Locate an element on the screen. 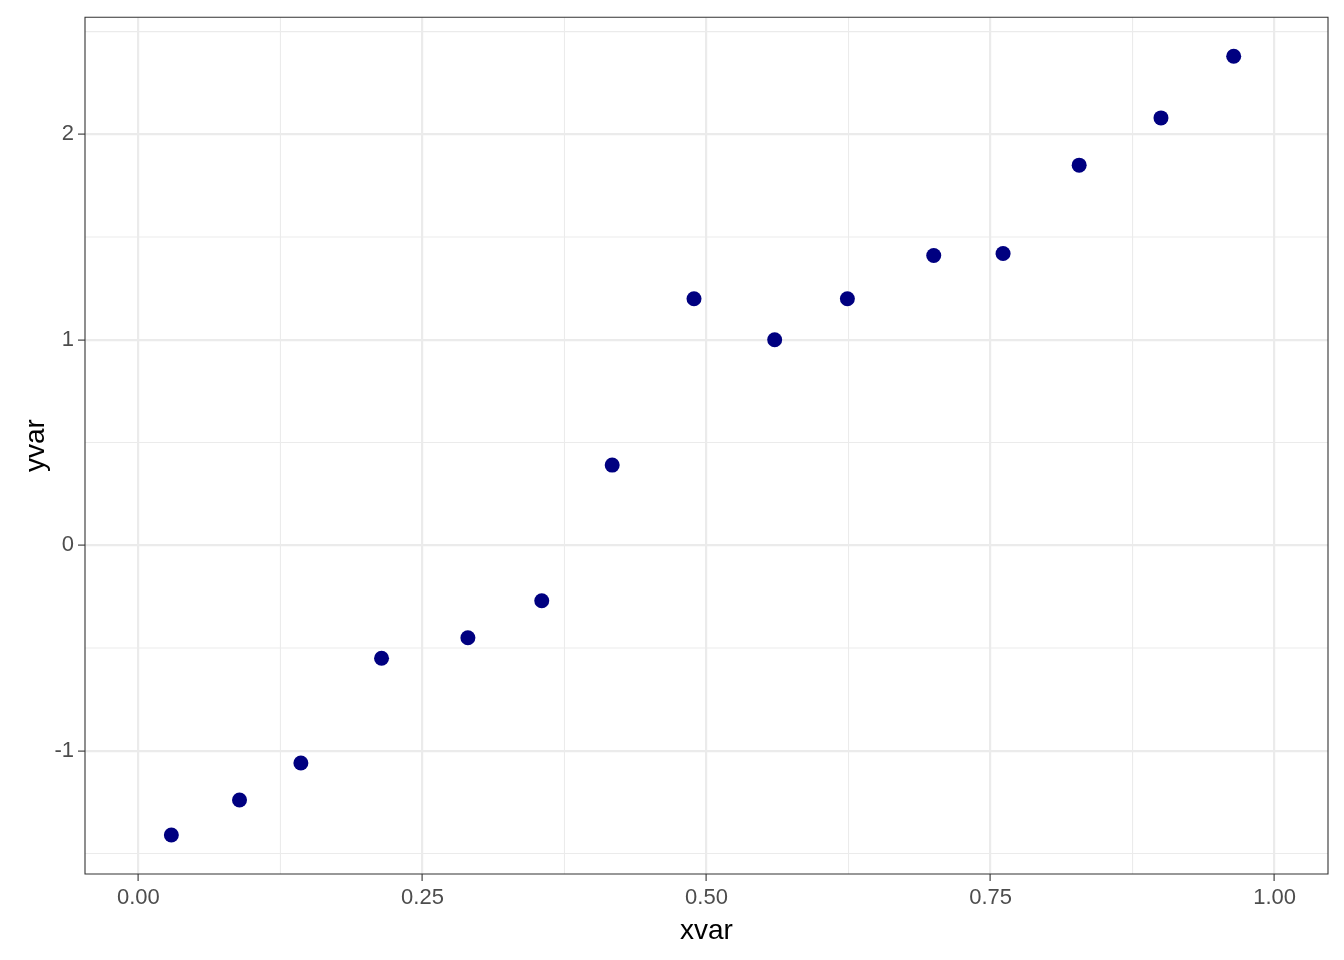 The image size is (1344, 960). x-tick-label: 0.75 is located at coordinates (990, 897).